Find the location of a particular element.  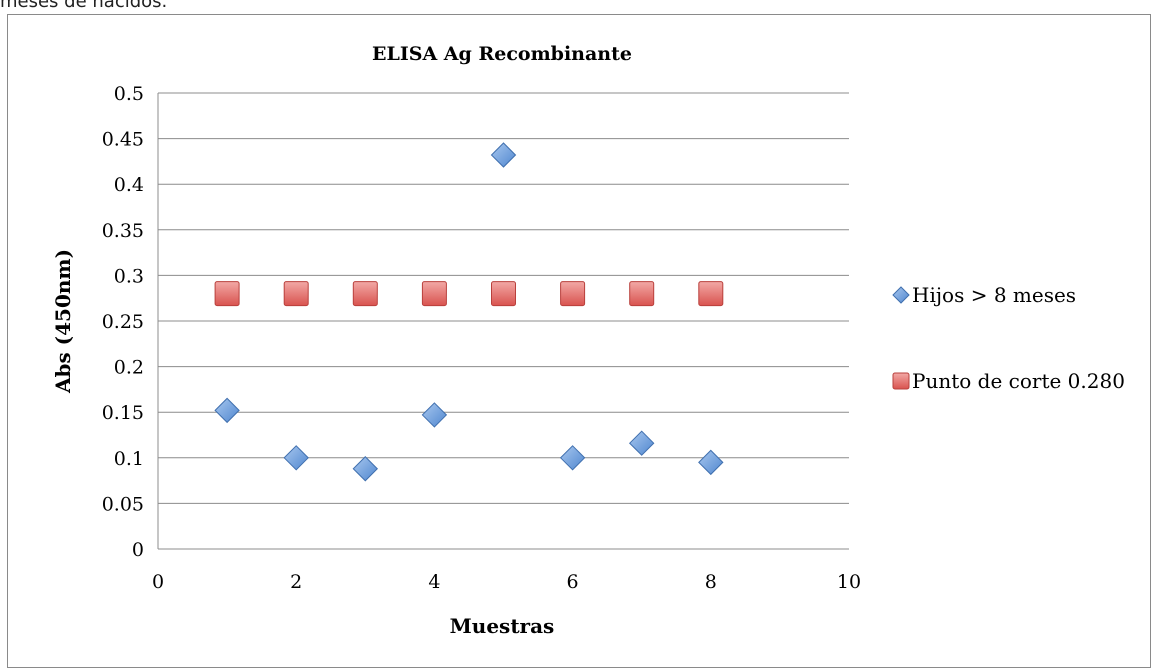

x-tick-label: 4 is located at coordinates (434, 582).